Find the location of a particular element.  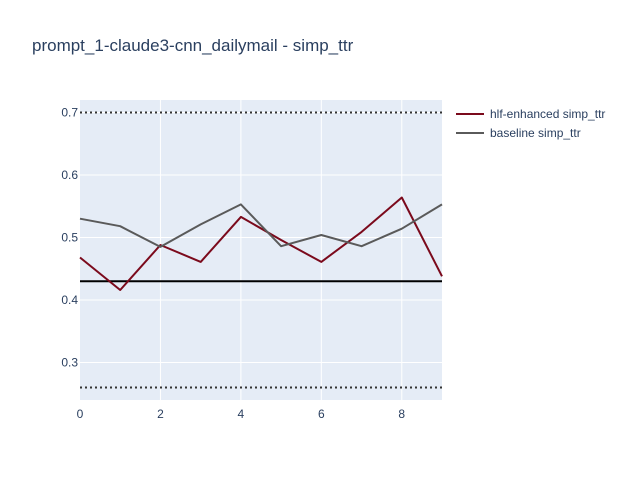

legend-item: baseline simp_ttr is located at coordinates (518, 133).